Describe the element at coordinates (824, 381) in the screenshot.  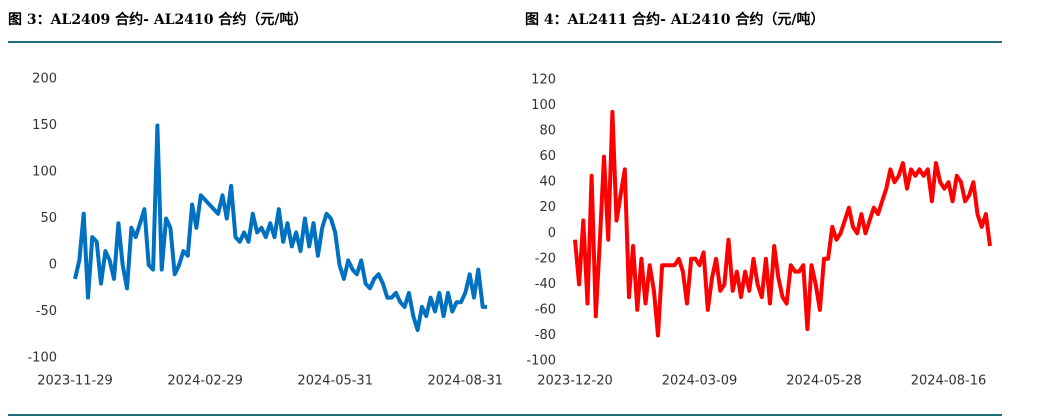
I see `x-tick-label: 2024-05-28` at that location.